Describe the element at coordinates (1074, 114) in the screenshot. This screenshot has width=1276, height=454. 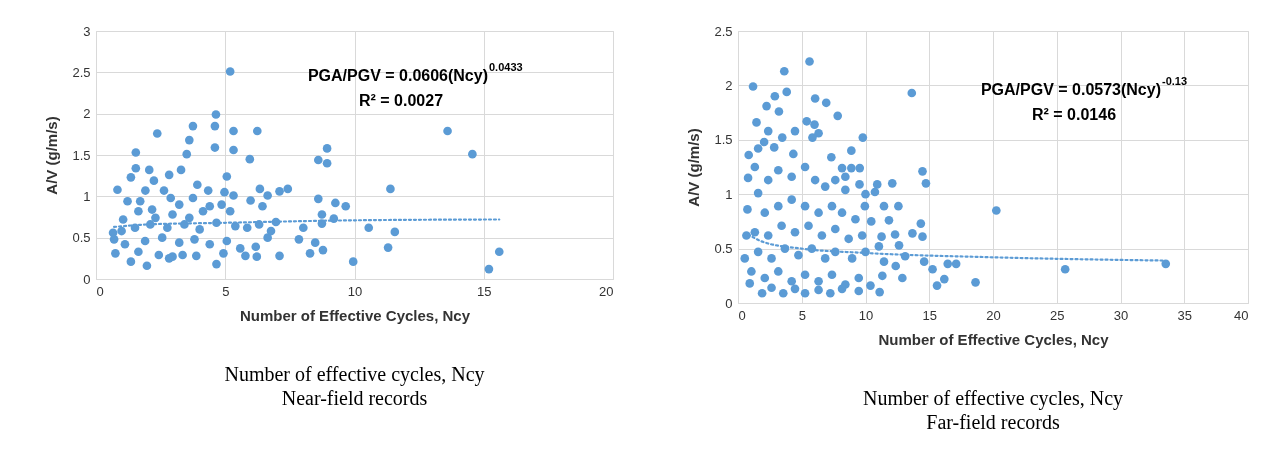
I see `annotation: R² = 0.0146` at that location.